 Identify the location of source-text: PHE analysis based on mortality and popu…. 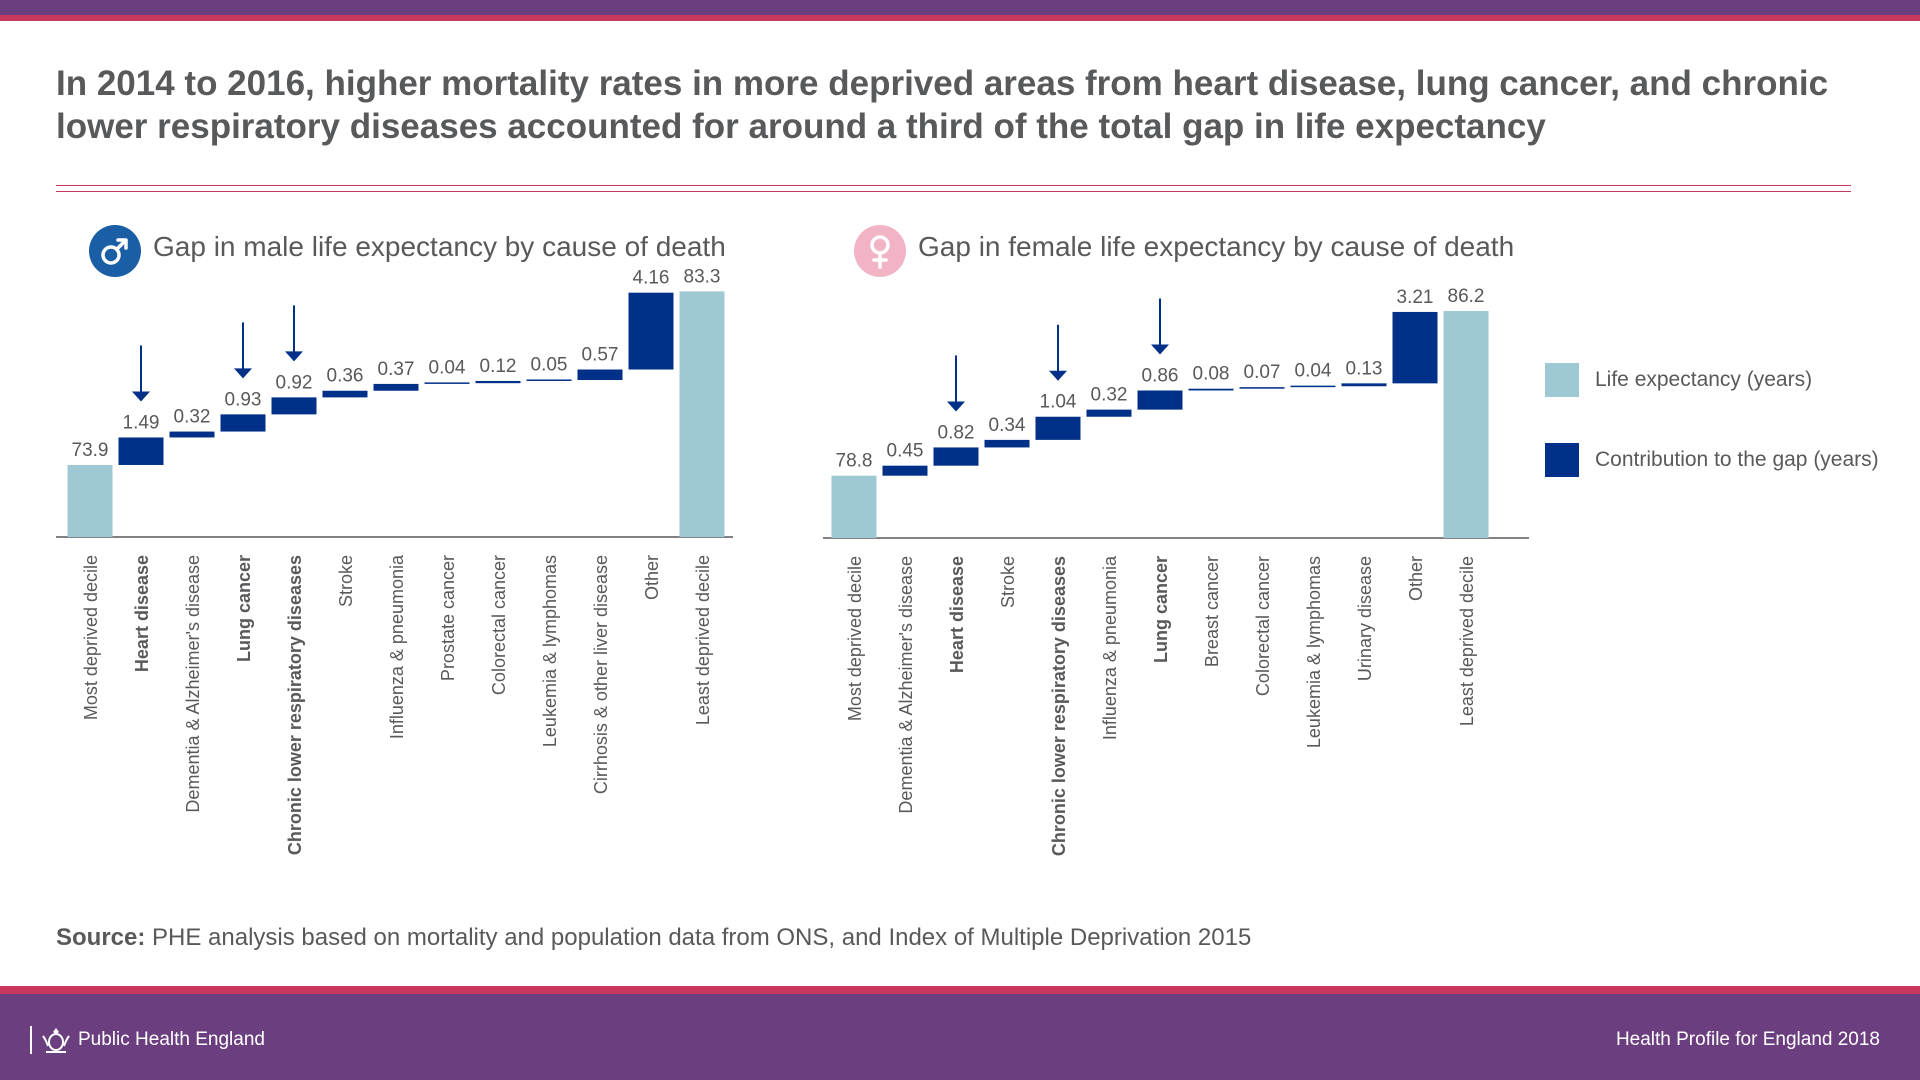
(702, 937).